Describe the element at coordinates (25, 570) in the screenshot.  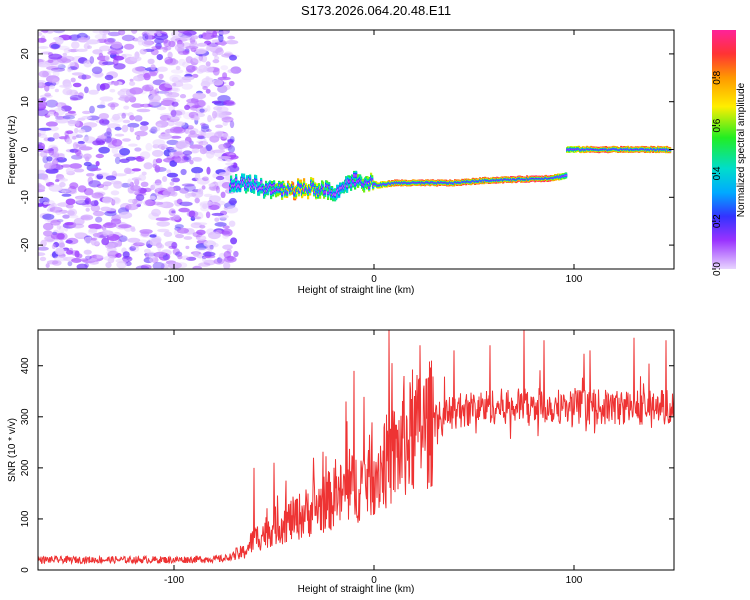
I see `y-tick-label: 0` at that location.